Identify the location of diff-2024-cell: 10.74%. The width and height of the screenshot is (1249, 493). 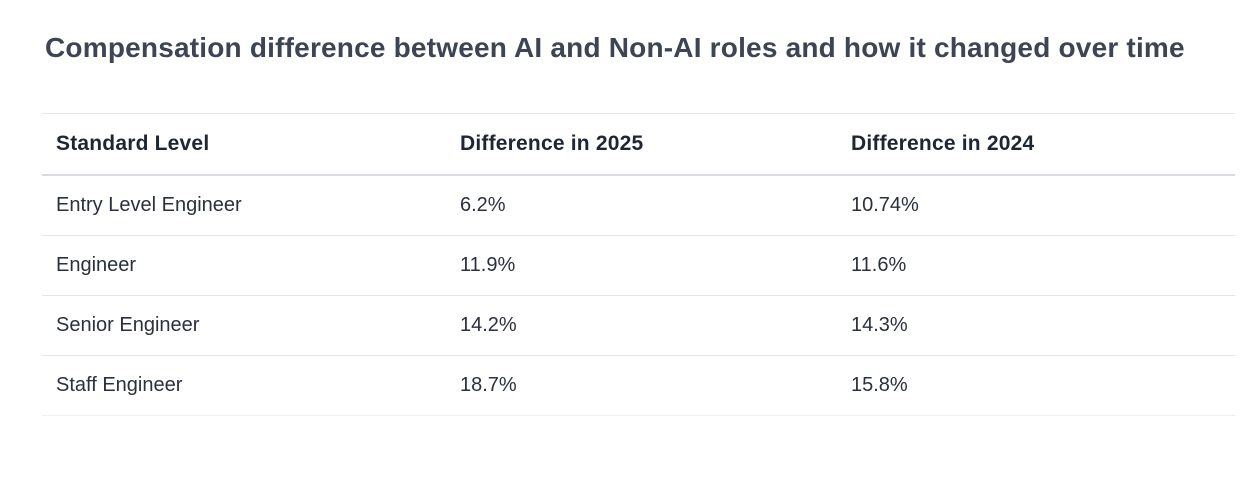
(1036, 205).